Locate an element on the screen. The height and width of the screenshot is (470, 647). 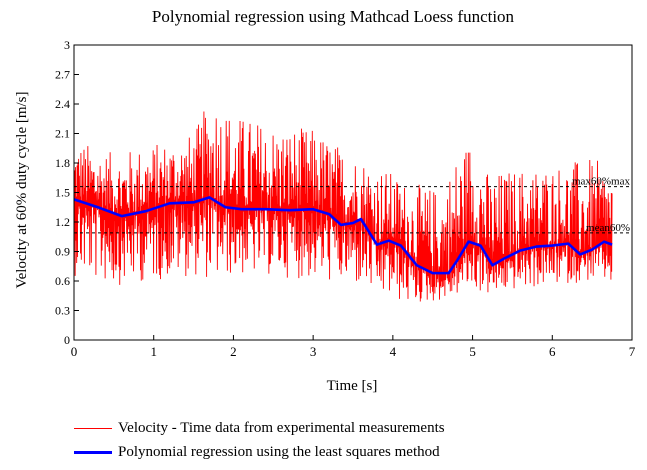
y-tick-label: 2.1 is located at coordinates (62, 134).